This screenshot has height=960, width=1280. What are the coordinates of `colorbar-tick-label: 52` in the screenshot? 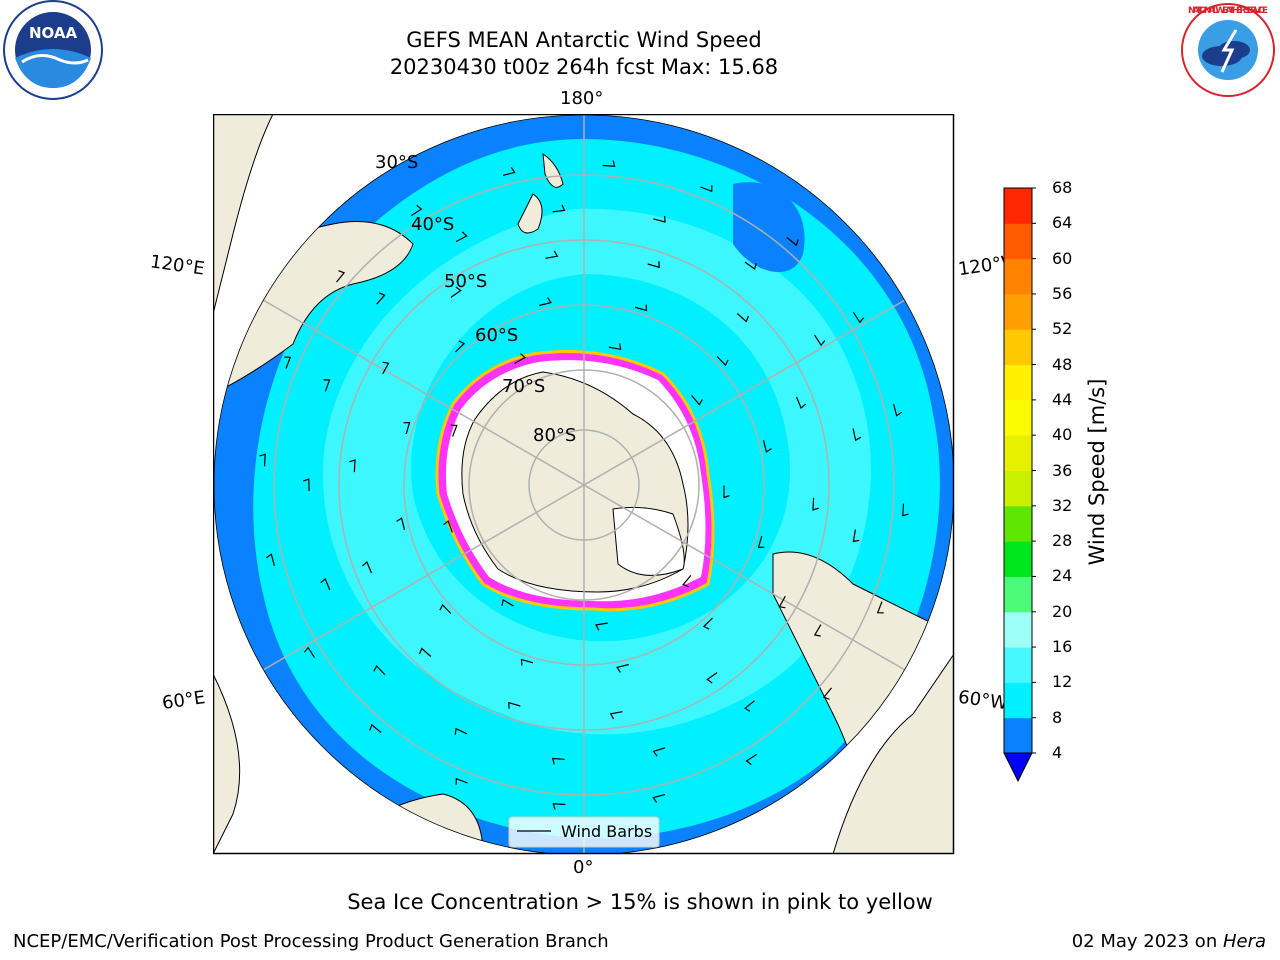 It's located at (1062, 329).